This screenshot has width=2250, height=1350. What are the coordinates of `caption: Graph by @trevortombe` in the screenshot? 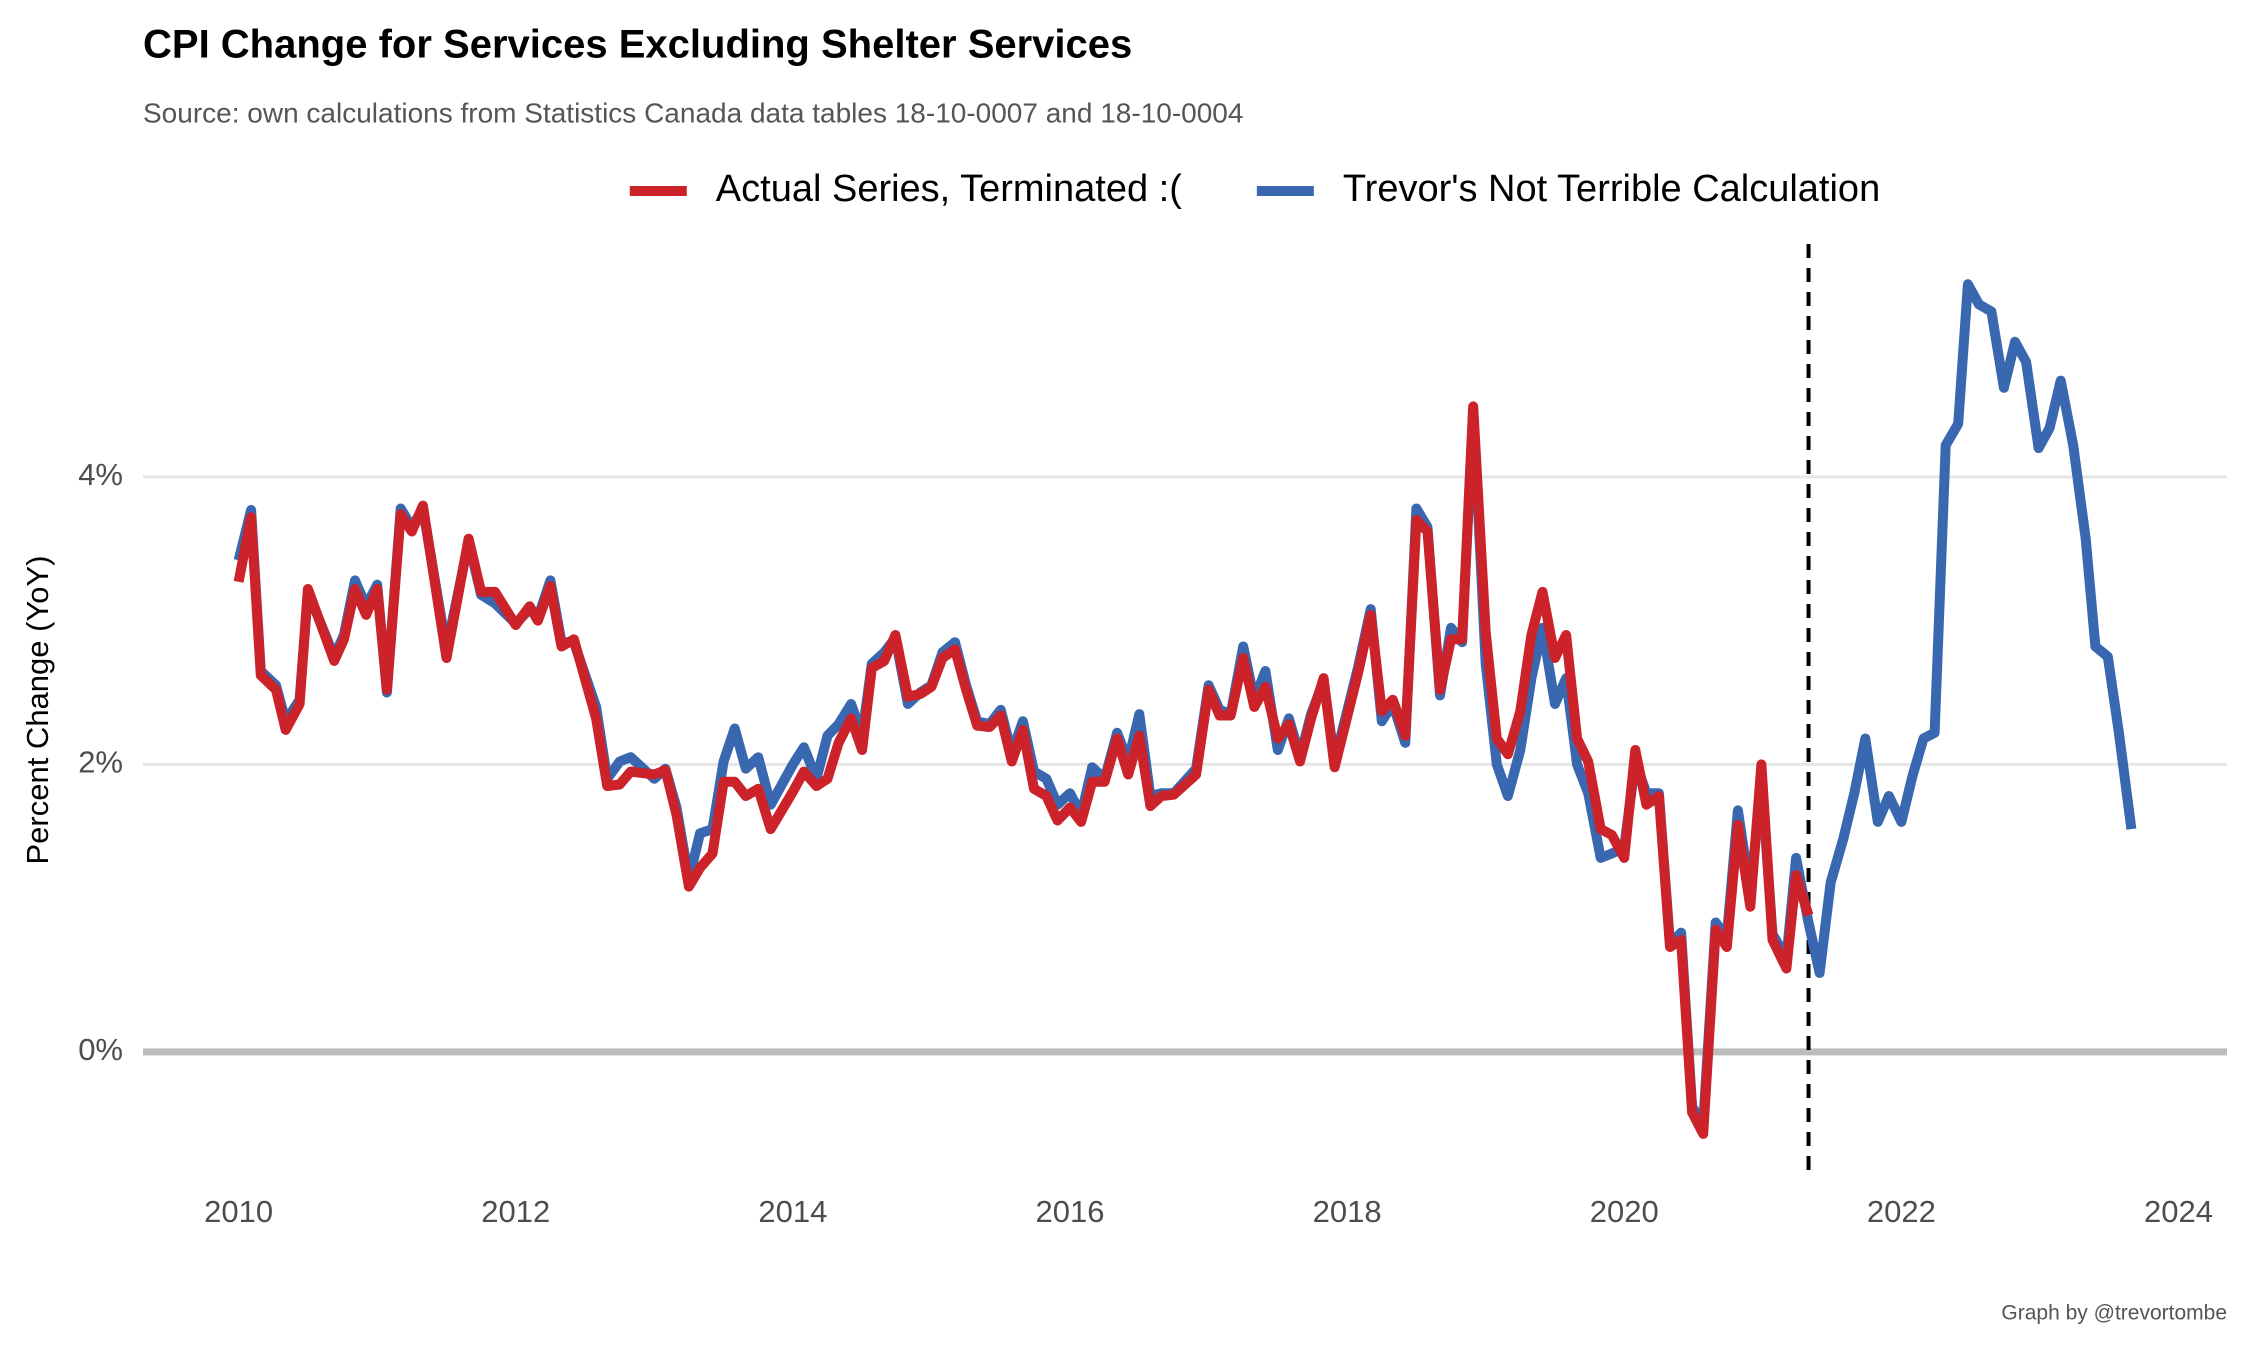 It's located at (2114, 1313).